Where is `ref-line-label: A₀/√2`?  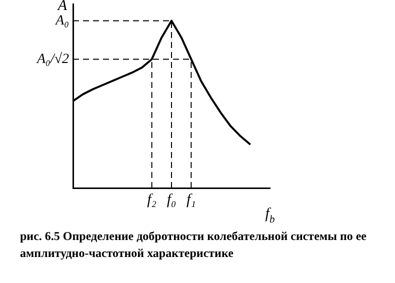
ref-line-label: A₀/√2 is located at coordinates (53, 58).